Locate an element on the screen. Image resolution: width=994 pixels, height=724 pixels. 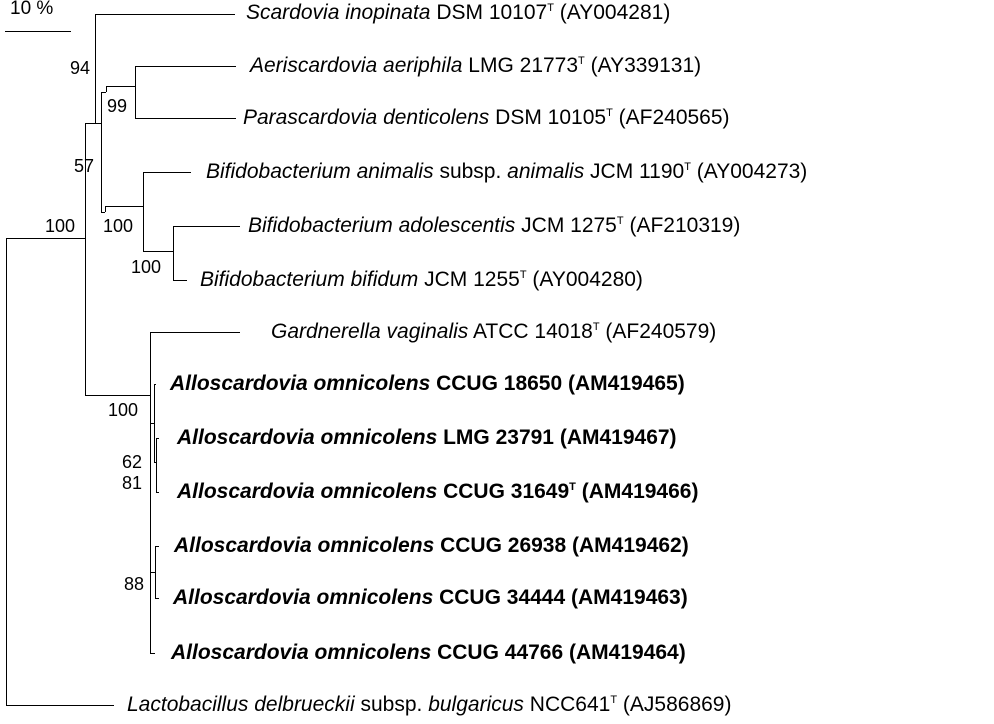
bootstrap-99: 99 is located at coordinates (117, 106).